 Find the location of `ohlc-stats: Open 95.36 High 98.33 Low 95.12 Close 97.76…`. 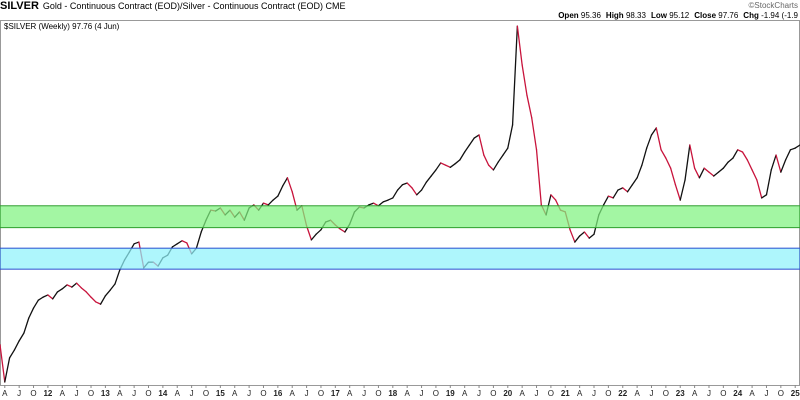

ohlc-stats: Open 95.36 High 98.33 Low 95.12 Close 97.76… is located at coordinates (678, 15).